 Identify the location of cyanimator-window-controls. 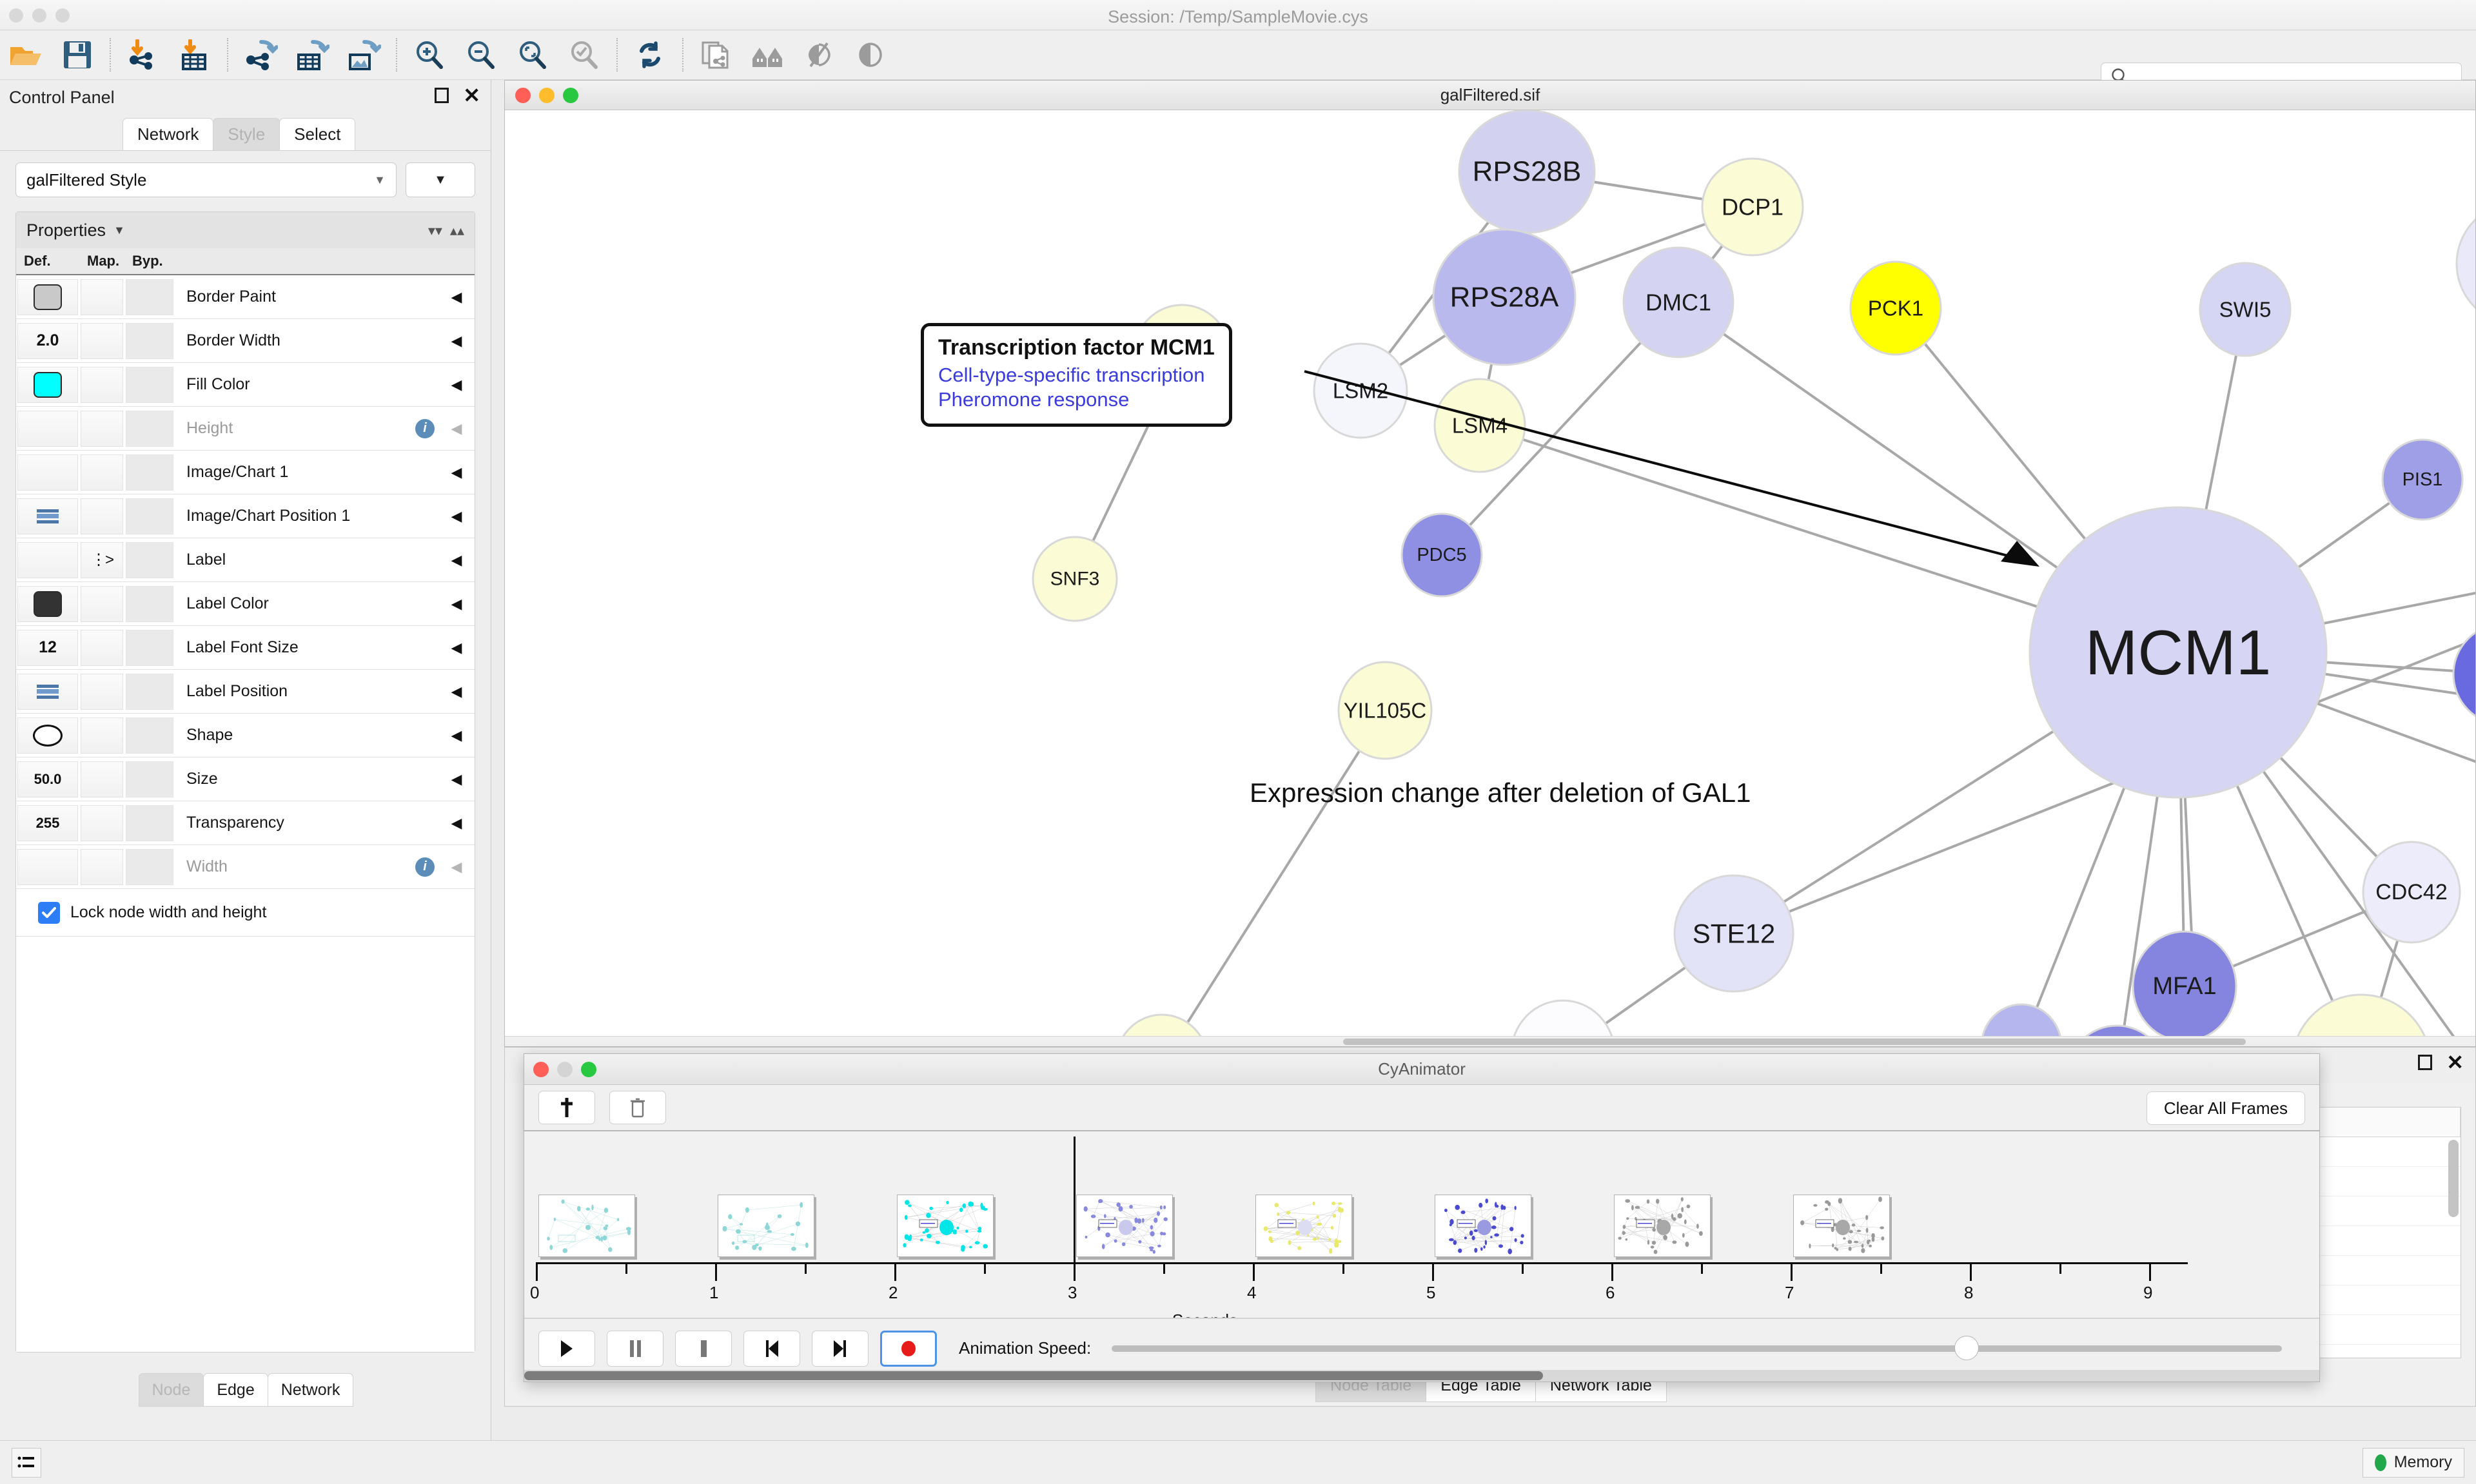
(564, 1069).